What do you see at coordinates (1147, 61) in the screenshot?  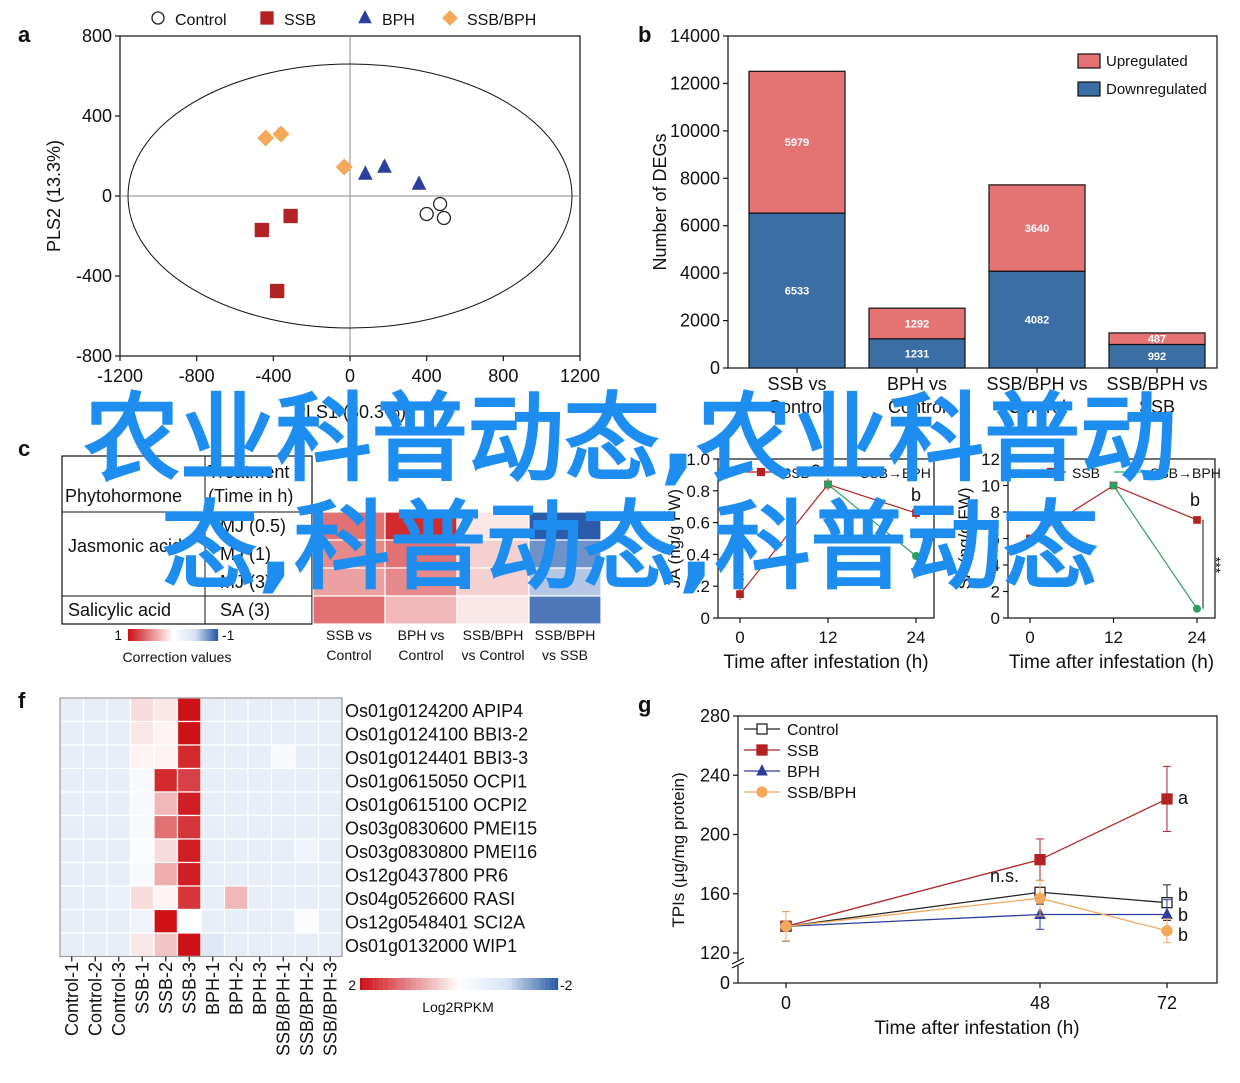 I see `panel-b-legend-label: Upregulated` at bounding box center [1147, 61].